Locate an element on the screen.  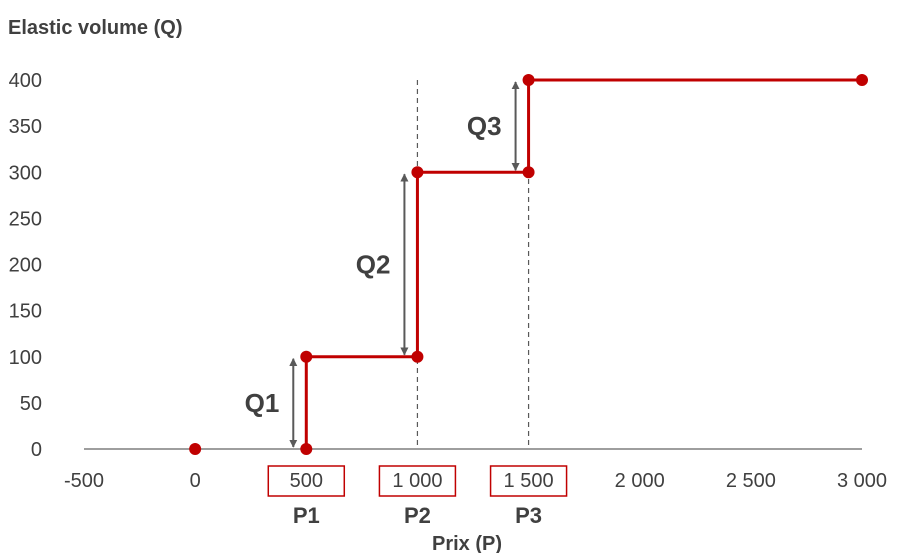
price-tick-boxes is located at coordinates (417, 481).